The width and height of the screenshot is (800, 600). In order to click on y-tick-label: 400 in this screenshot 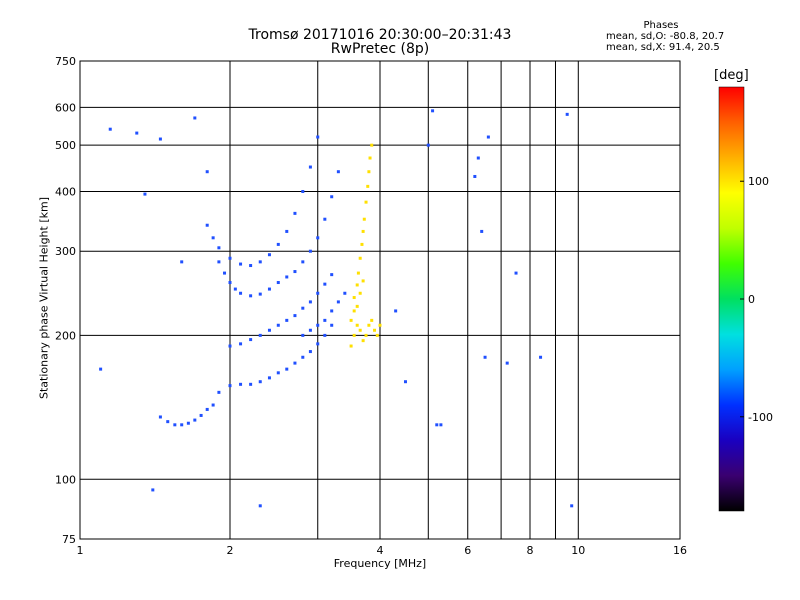, I will do `click(65, 191)`.